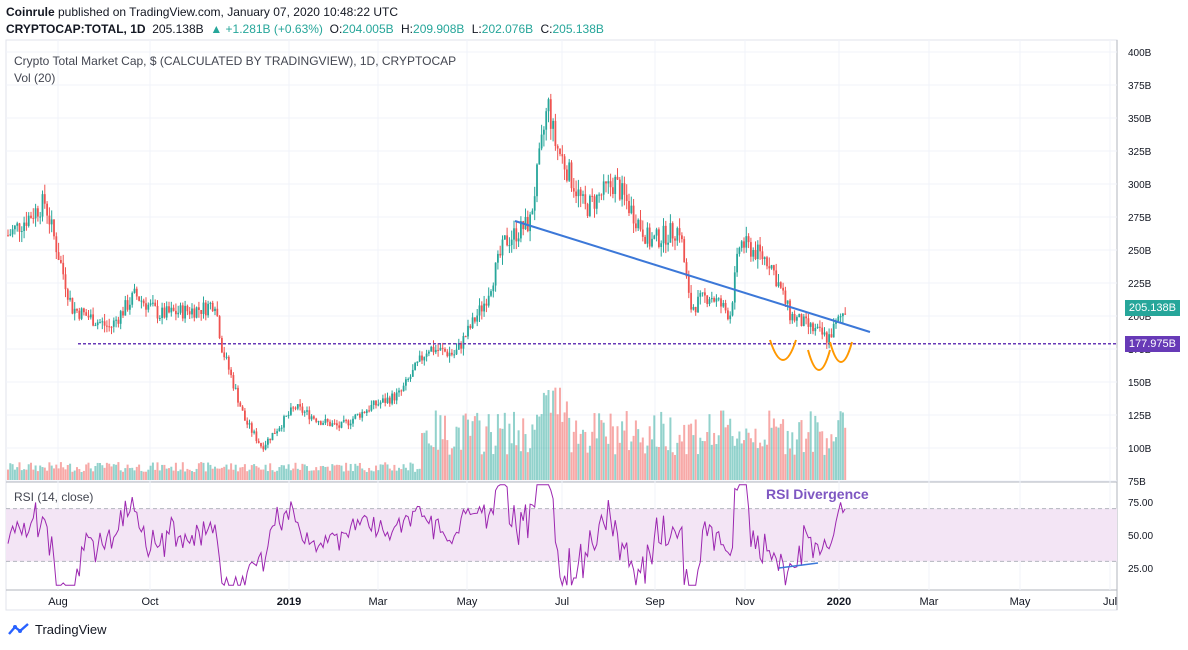 This screenshot has height=650, width=1188. Describe the element at coordinates (1140, 317) in the screenshot. I see `price-tick-label: 200B` at that location.